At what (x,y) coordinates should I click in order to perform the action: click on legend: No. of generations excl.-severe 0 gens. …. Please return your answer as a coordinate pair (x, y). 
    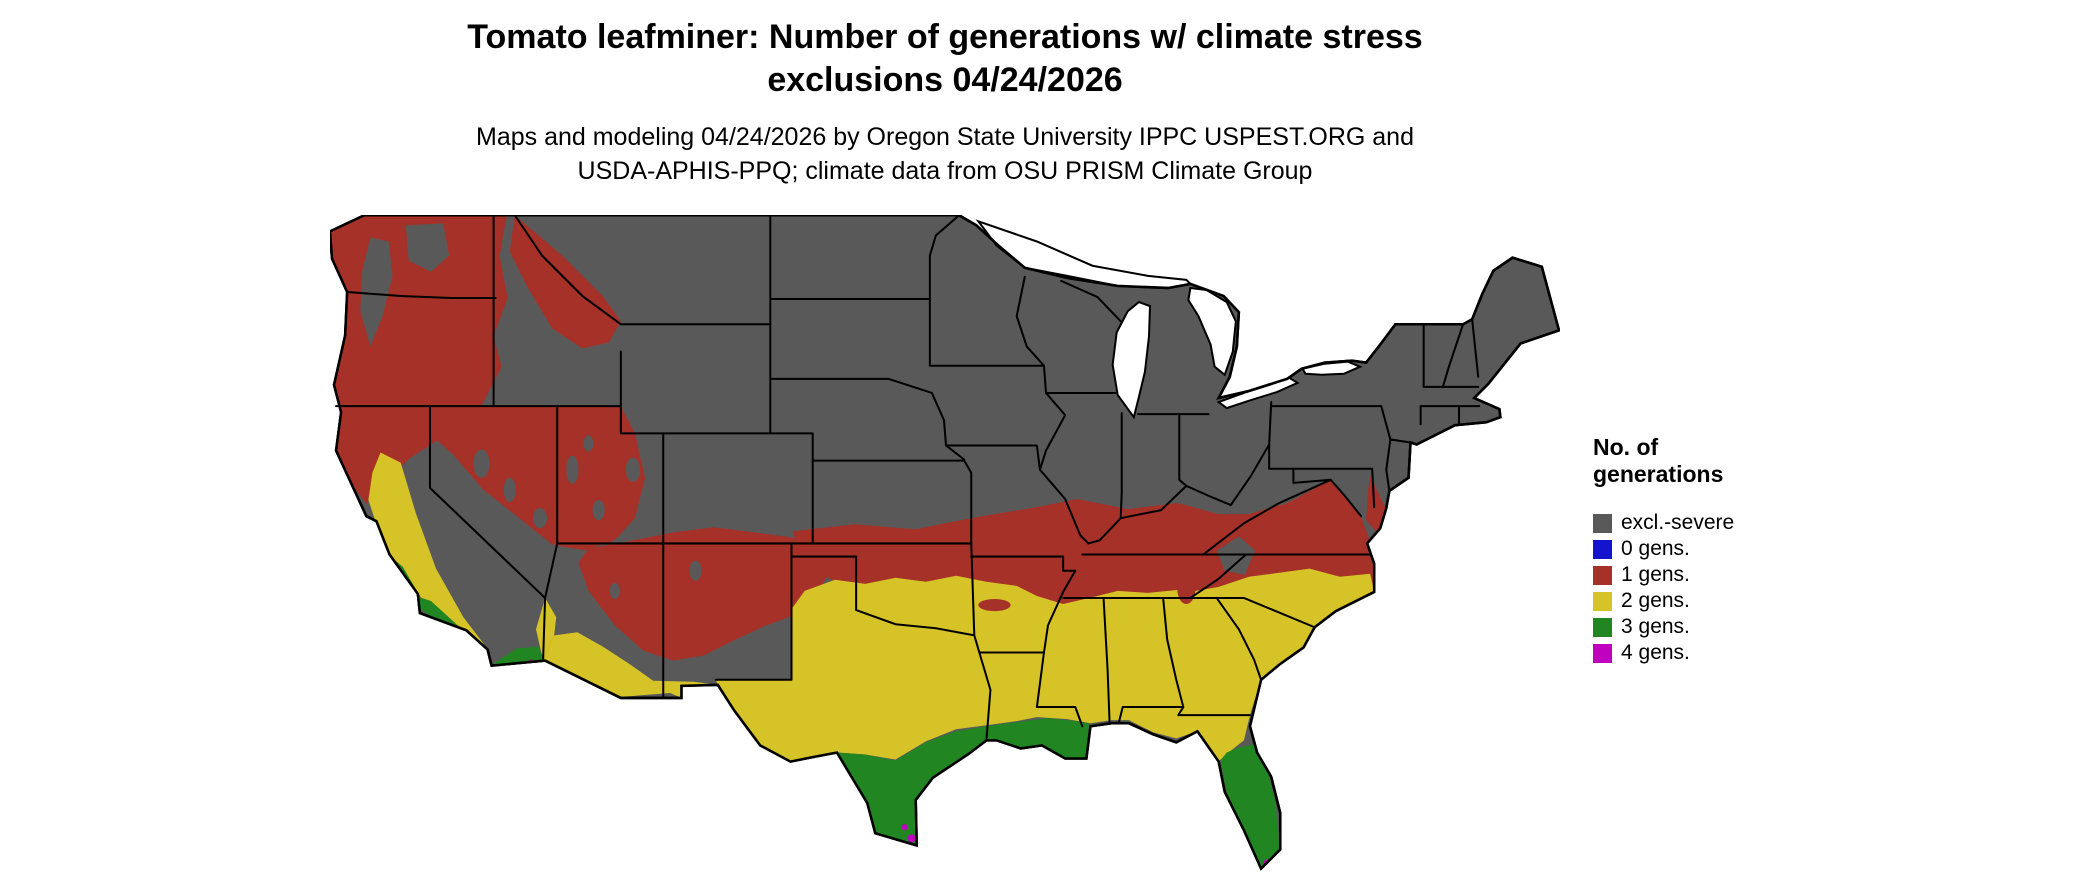
    Looking at the image, I should click on (1663, 550).